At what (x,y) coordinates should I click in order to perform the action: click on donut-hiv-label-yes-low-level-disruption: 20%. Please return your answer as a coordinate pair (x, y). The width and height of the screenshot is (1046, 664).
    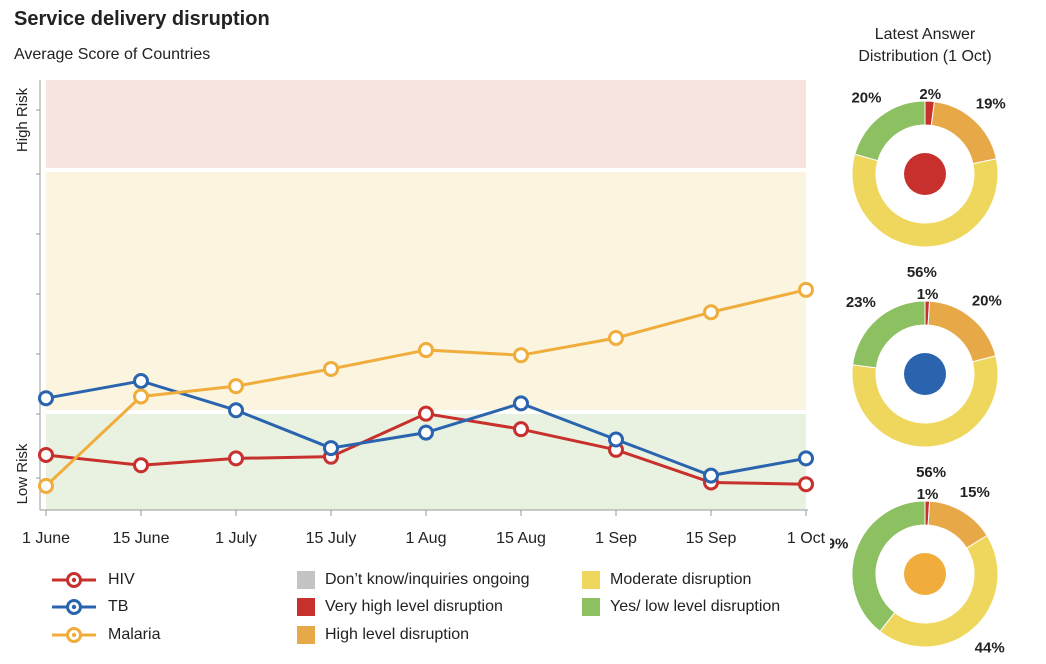
    Looking at the image, I should click on (866, 98).